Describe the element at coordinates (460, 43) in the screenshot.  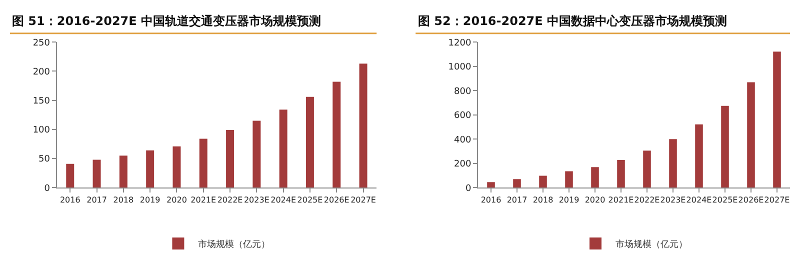
I see `y-tick-label: 1200` at that location.